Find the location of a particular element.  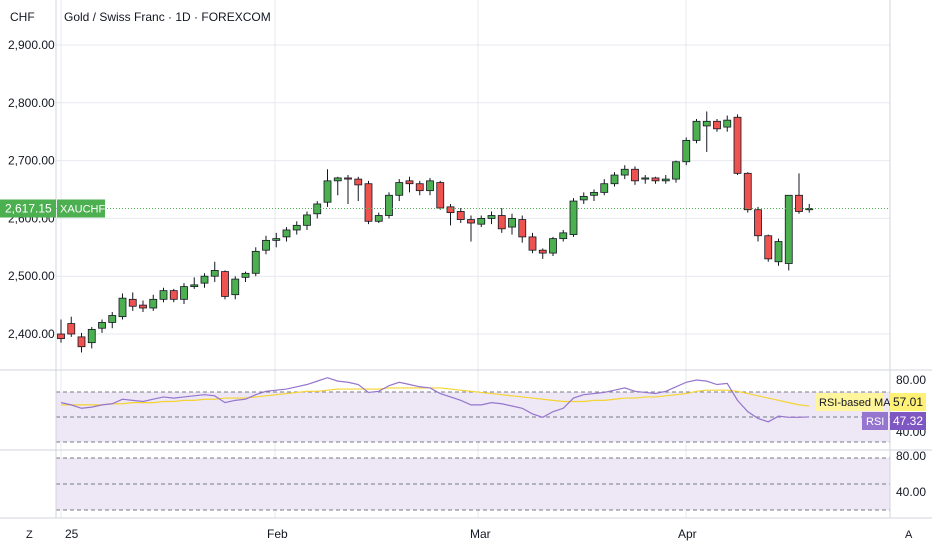

rsi-value-bg is located at coordinates (908, 421).